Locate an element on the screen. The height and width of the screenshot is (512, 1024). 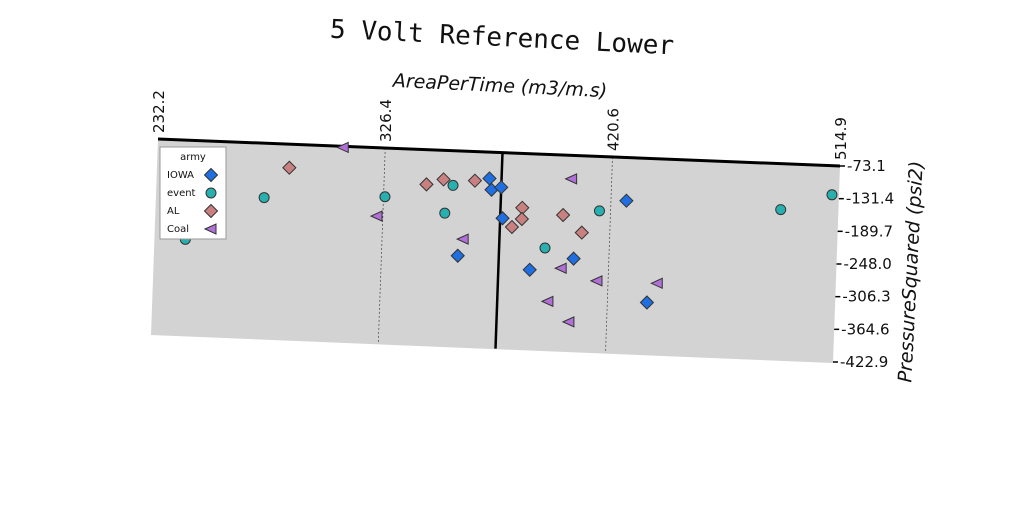
legend-title: army is located at coordinates (193, 157).